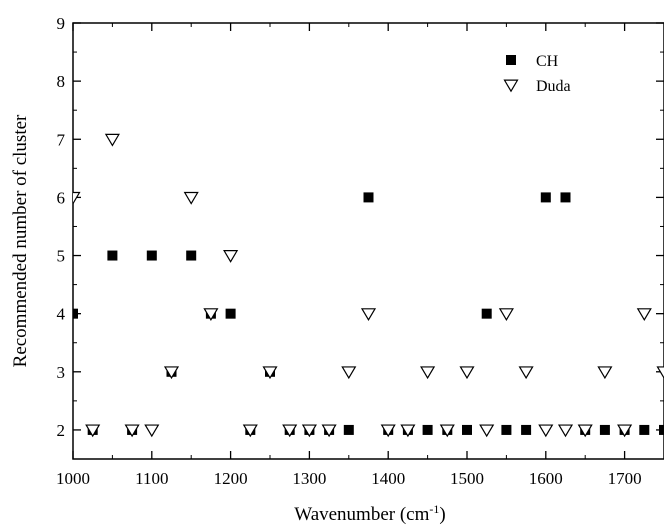  I want to click on x-tick-label: 1700, so click(625, 478).